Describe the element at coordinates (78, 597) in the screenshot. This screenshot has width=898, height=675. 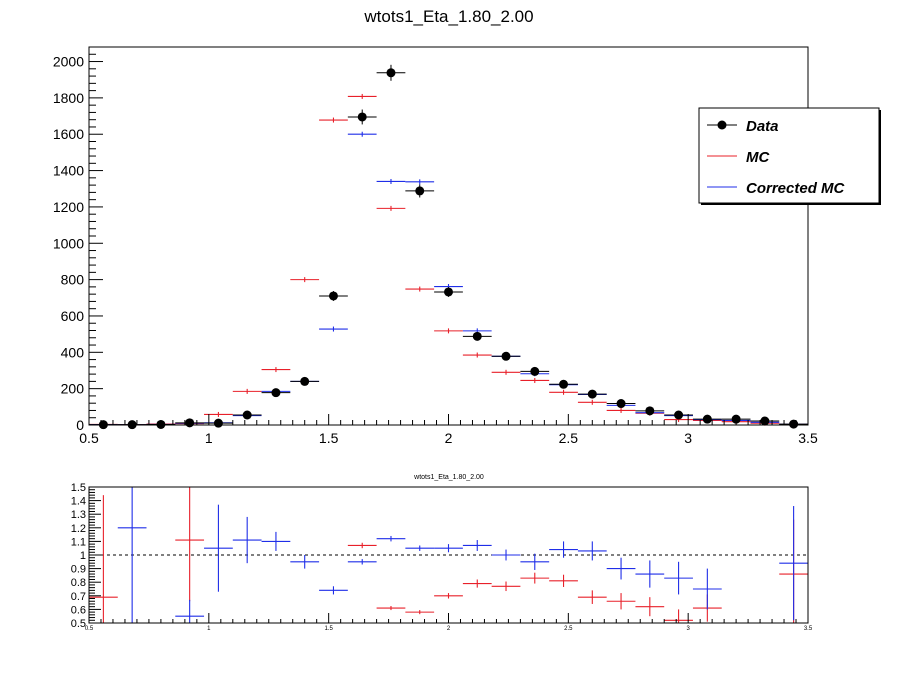
I see `ratio-y-tick-label: 0.7` at that location.